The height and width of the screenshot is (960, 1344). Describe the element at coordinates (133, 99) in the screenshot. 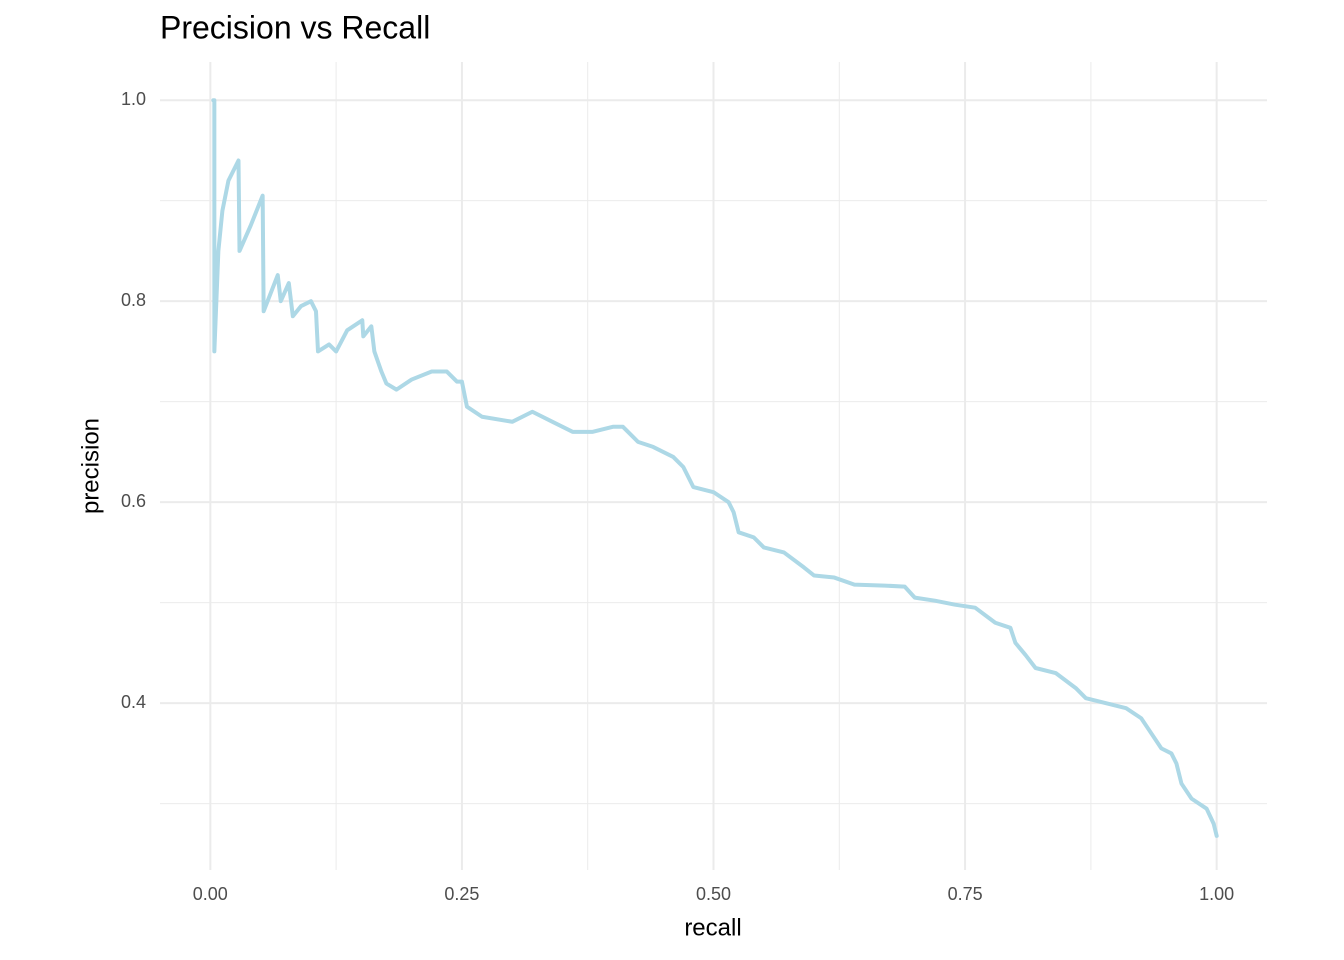

I see `y-tick-label: 1.0` at that location.